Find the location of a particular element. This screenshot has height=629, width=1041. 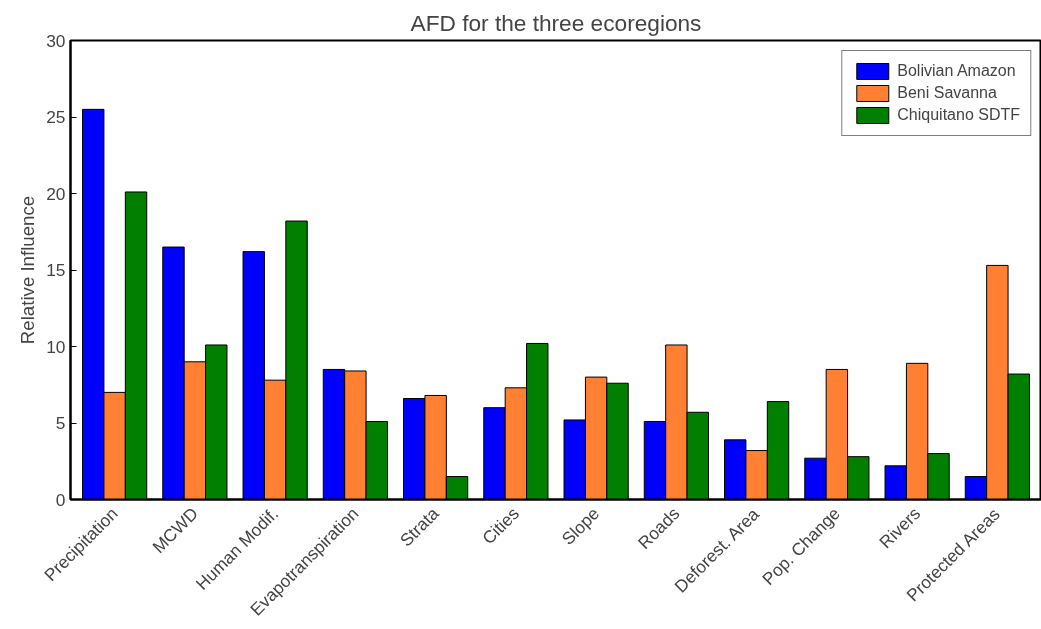

y-tick-label: 20 is located at coordinates (56, 193).